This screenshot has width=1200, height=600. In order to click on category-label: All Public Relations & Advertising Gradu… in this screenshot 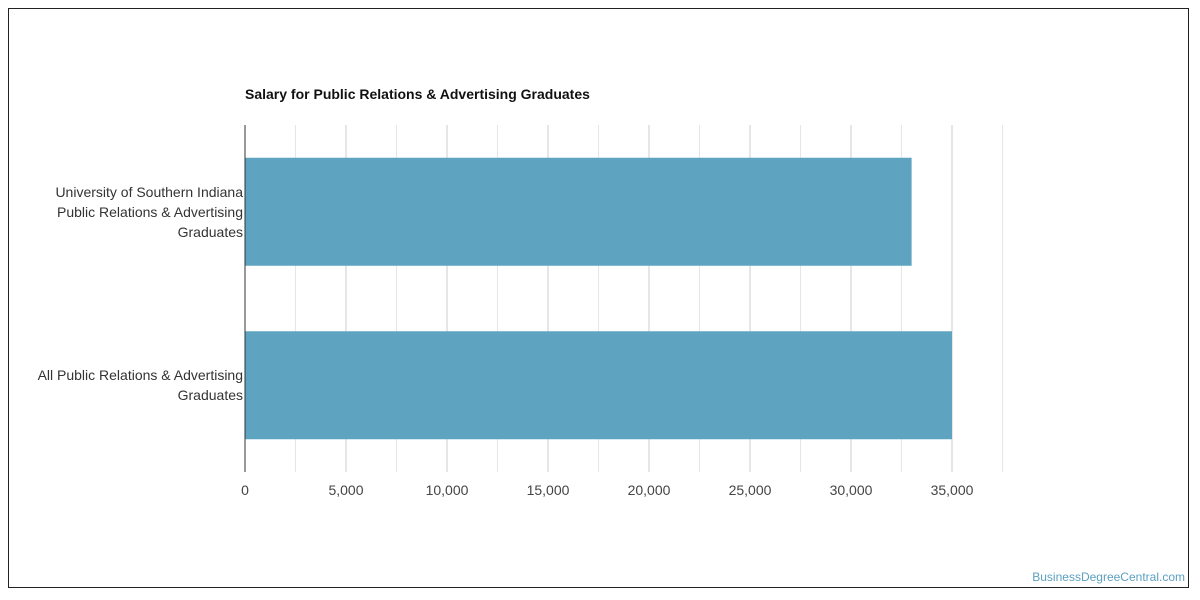, I will do `click(140, 385)`.